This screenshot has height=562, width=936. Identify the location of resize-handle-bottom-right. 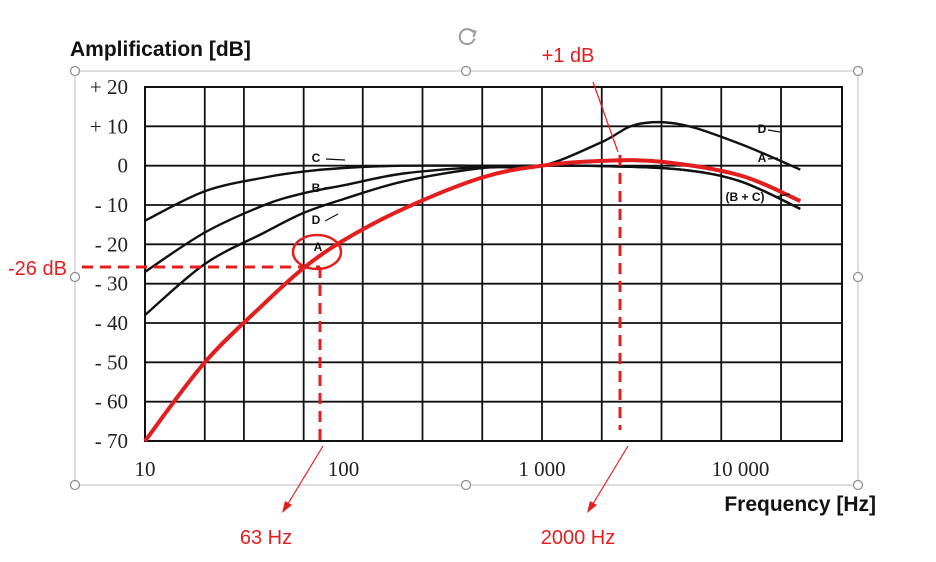
(858, 485).